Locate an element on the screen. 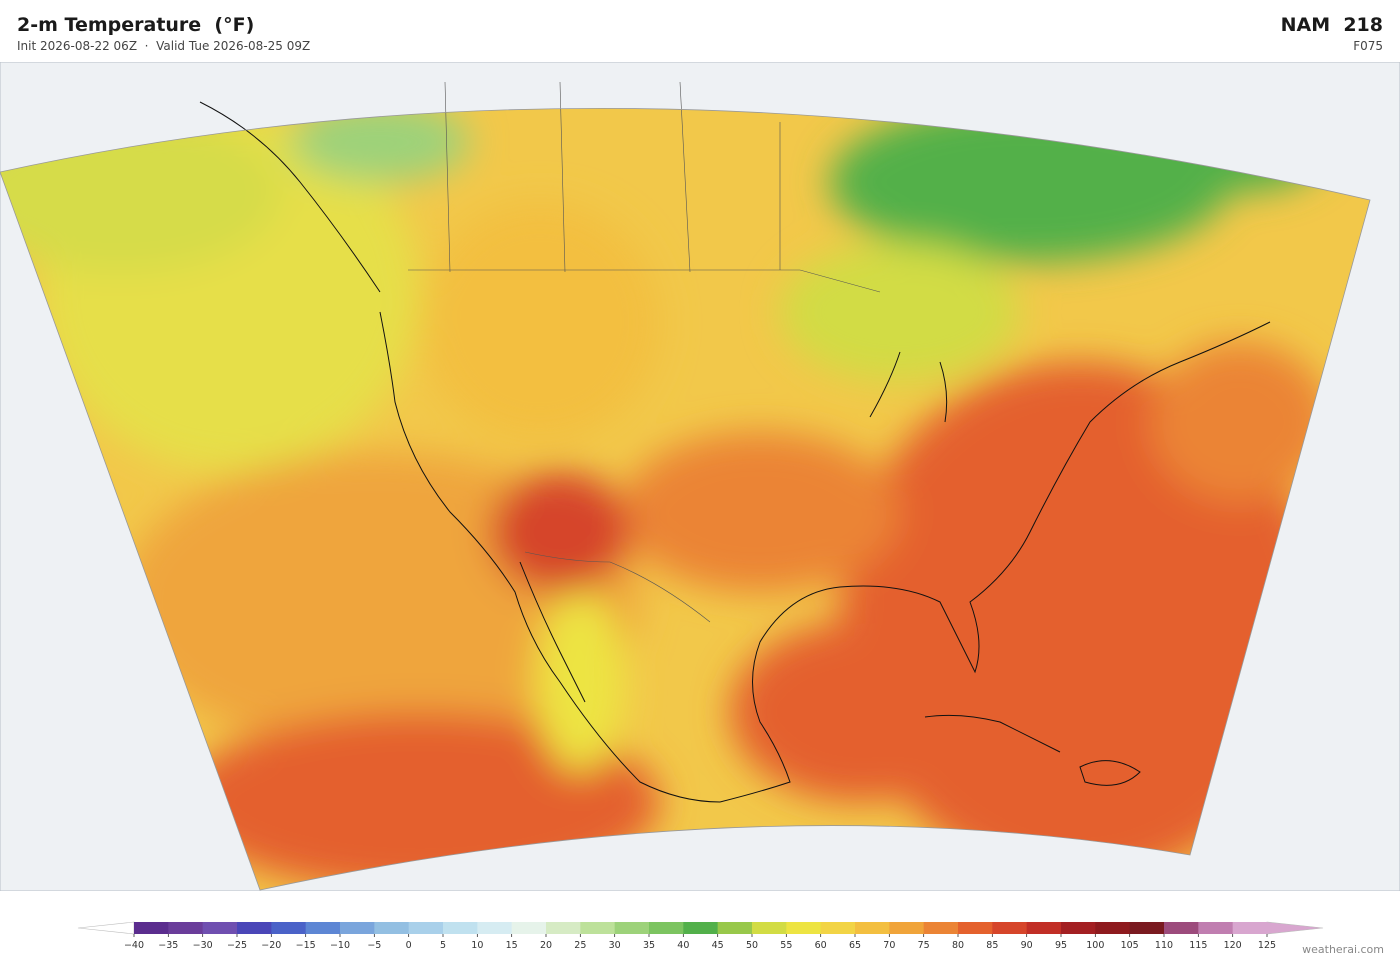  tick-label: 70 is located at coordinates (889, 945).